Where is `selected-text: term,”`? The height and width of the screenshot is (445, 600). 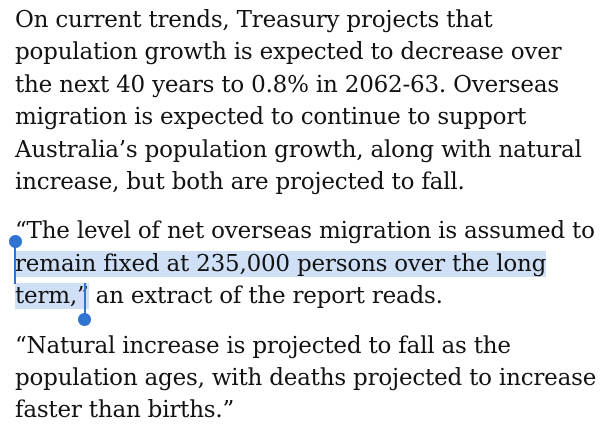 selected-text: term,” is located at coordinates (52, 296).